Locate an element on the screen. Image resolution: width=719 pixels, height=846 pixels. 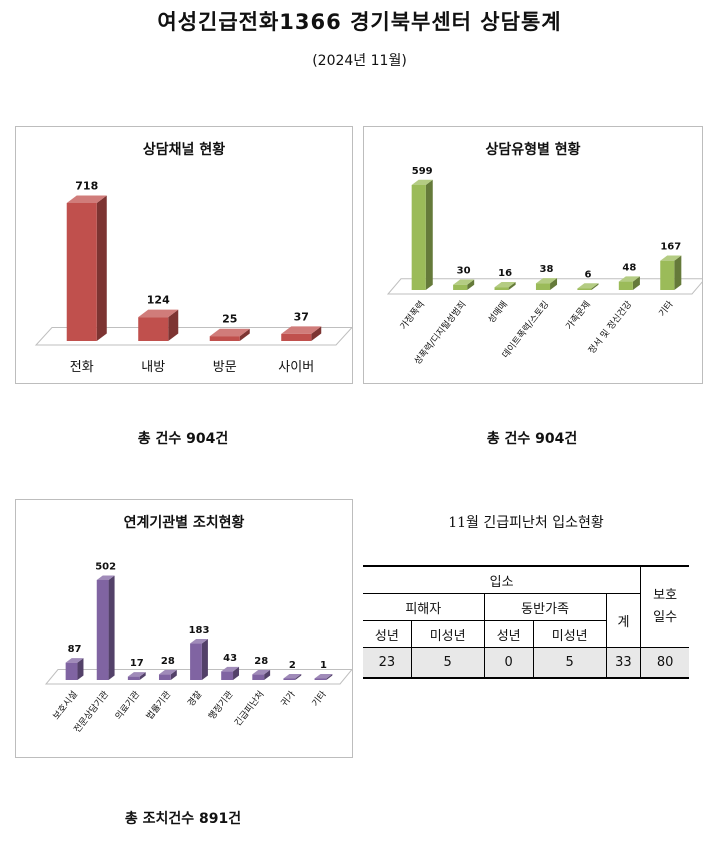
data-label: 30 is located at coordinates (464, 270).